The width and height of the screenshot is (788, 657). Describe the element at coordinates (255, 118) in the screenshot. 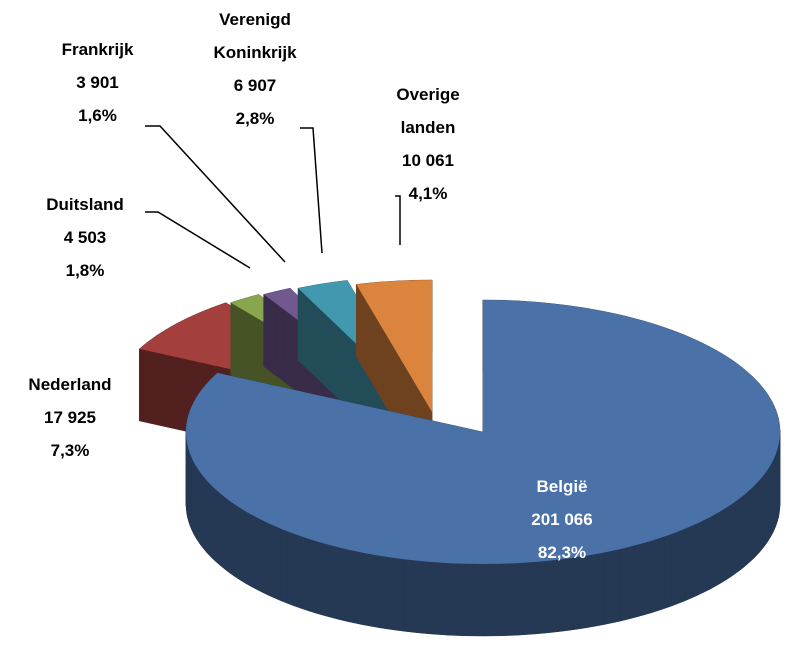

I see `percent-label: 2,8%` at that location.